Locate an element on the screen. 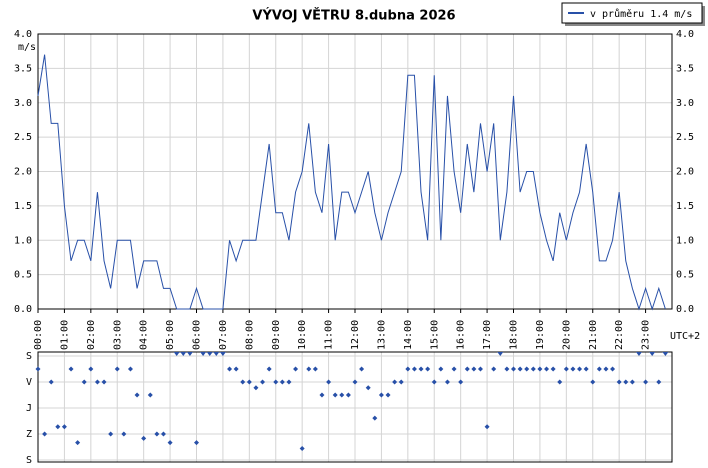  y-tick-label-right: 3.5 is located at coordinates (685, 68).